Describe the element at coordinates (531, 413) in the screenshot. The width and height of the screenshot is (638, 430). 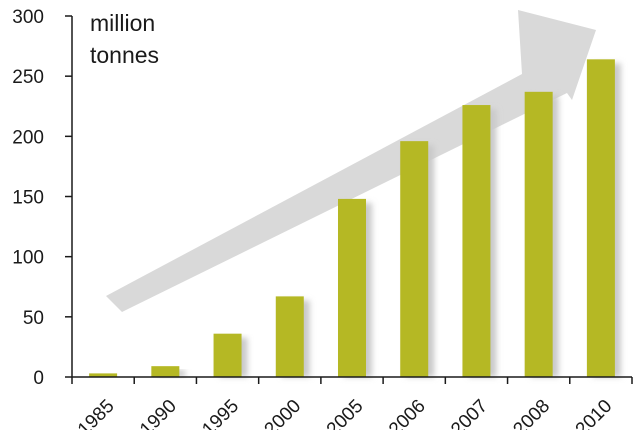
I see `x-tick-label: 2008` at that location.